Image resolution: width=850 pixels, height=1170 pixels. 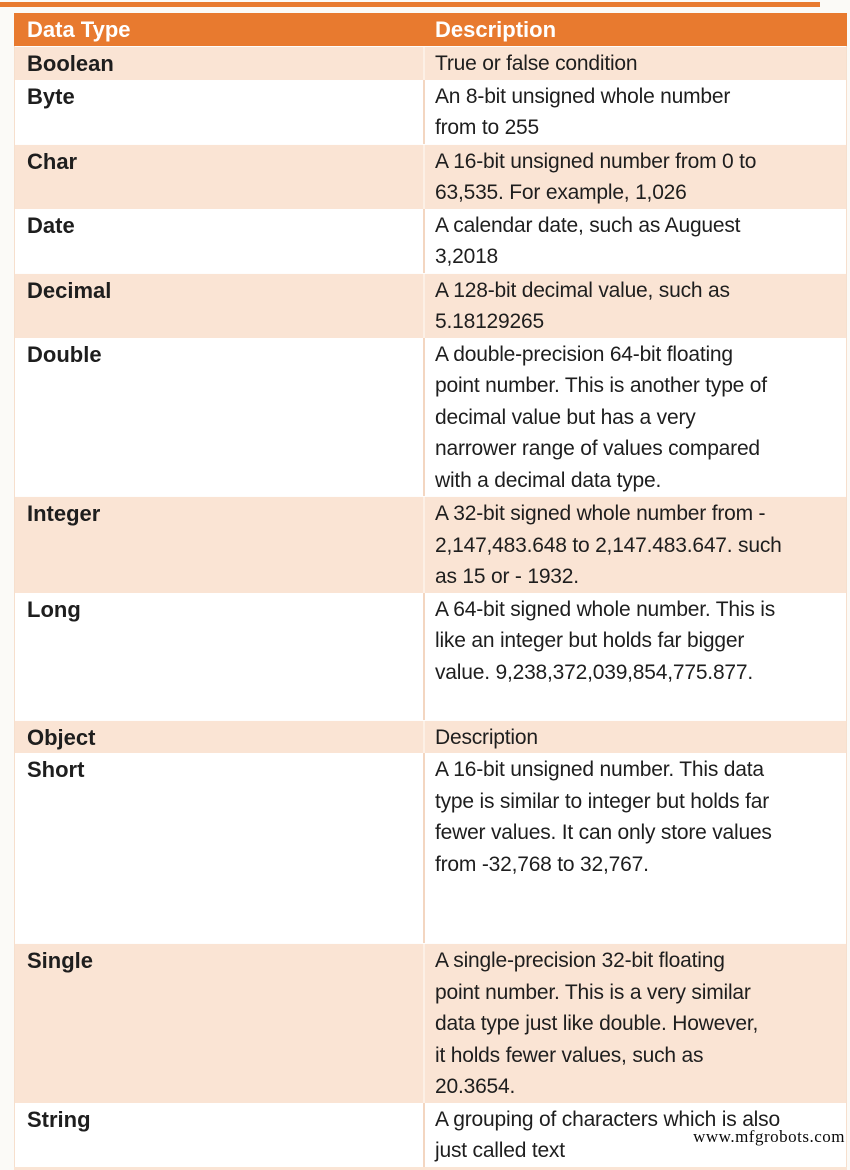 I want to click on data-type-cell: Single, so click(x=60, y=960).